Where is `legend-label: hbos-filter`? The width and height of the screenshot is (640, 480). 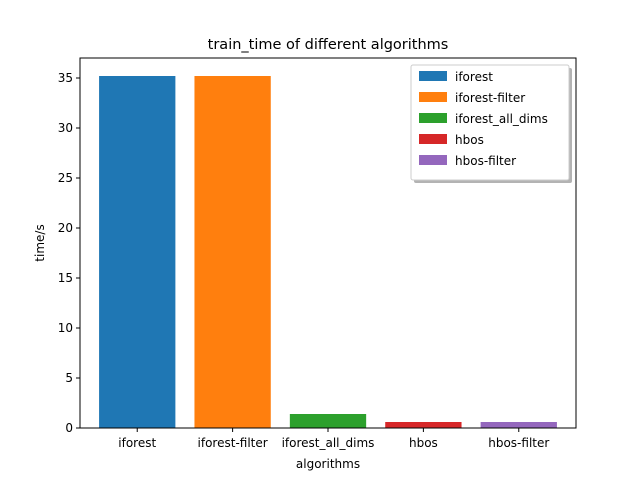 legend-label: hbos-filter is located at coordinates (485, 161).